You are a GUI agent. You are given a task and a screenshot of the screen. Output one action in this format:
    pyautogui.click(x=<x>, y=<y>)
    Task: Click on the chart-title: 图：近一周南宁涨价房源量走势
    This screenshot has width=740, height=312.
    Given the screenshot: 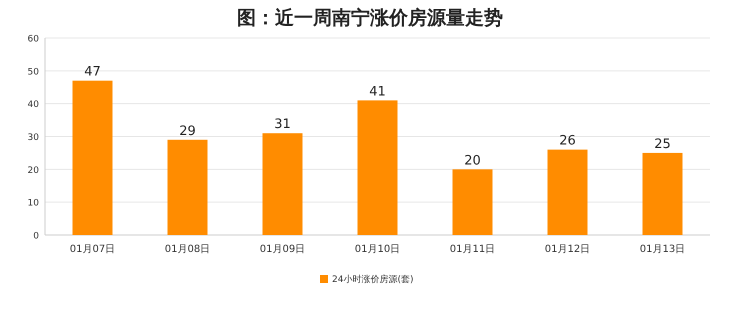 What is the action you would take?
    pyautogui.click(x=370, y=18)
    